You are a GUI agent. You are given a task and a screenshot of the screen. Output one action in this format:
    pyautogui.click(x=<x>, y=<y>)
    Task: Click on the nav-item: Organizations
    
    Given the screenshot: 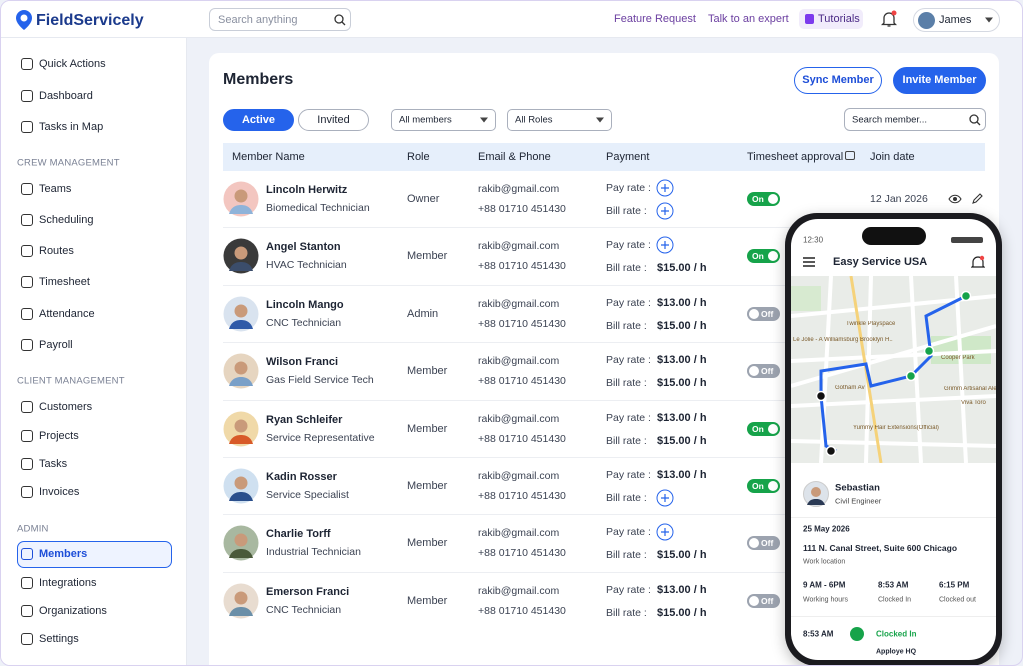 What is the action you would take?
    pyautogui.click(x=73, y=611)
    